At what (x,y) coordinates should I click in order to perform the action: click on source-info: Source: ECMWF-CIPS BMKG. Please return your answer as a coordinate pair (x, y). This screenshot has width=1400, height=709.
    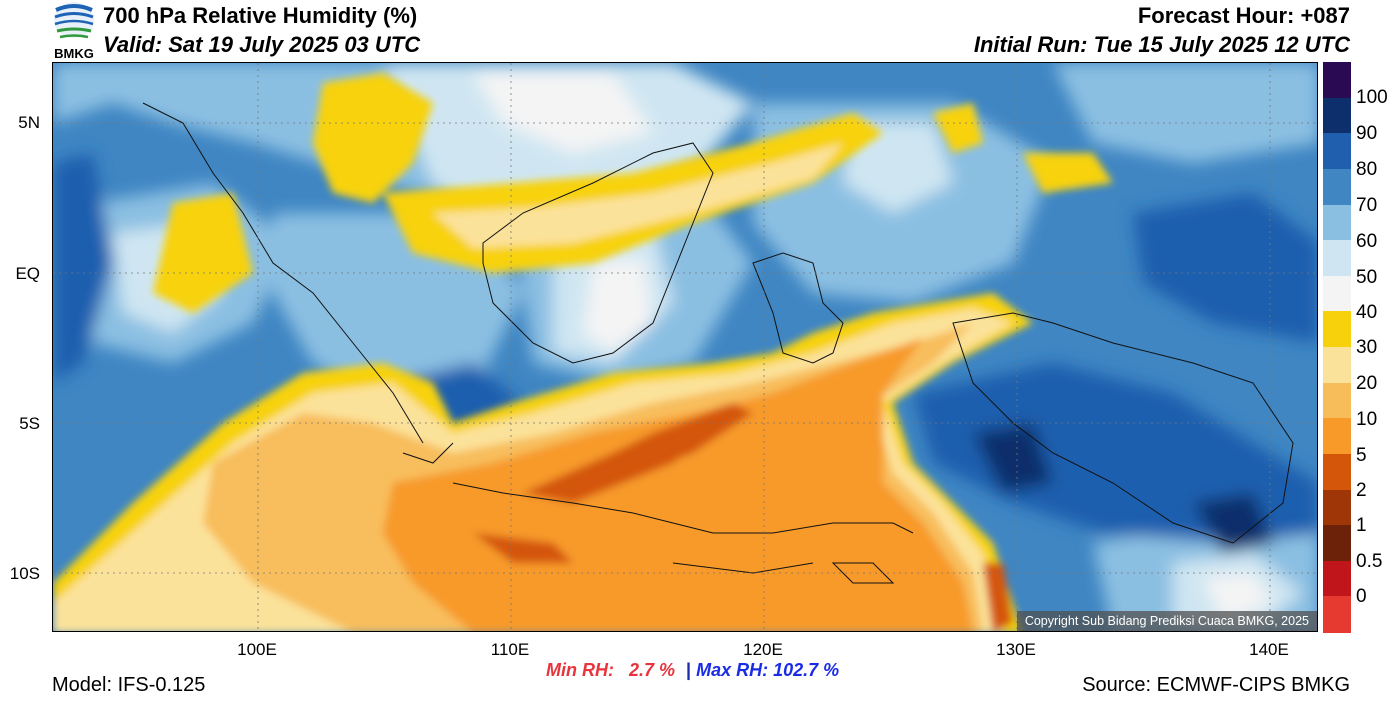
    Looking at the image, I should click on (1216, 685).